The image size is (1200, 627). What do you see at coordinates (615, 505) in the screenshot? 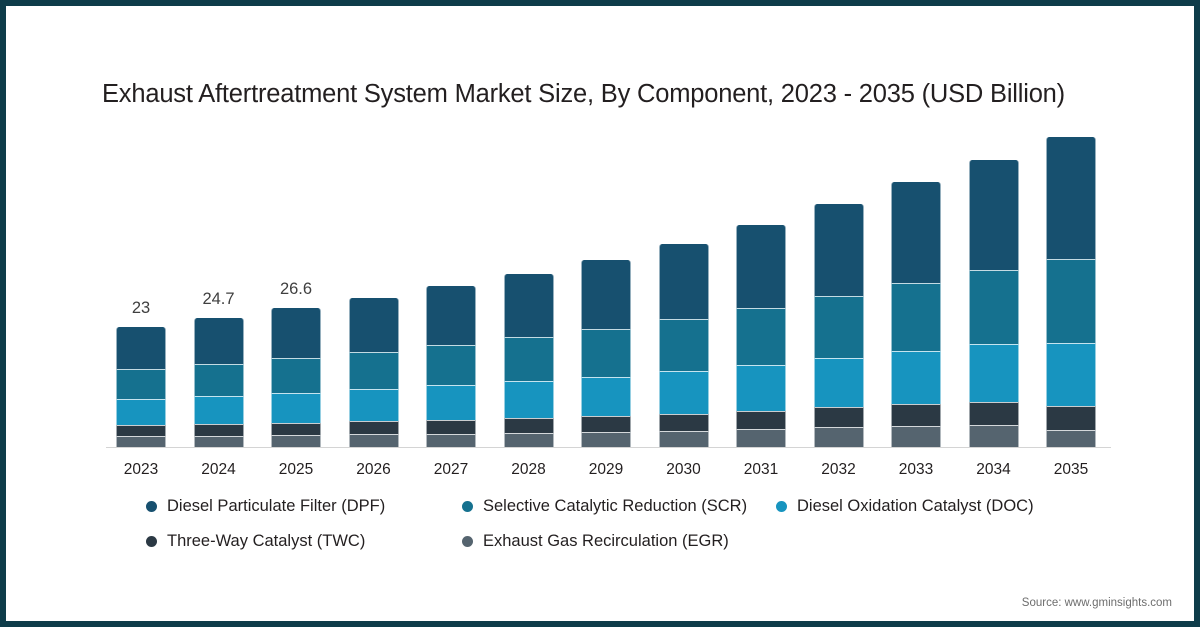
I see `legend-label: Selective Catalytic Reduction (SCR)` at bounding box center [615, 505].